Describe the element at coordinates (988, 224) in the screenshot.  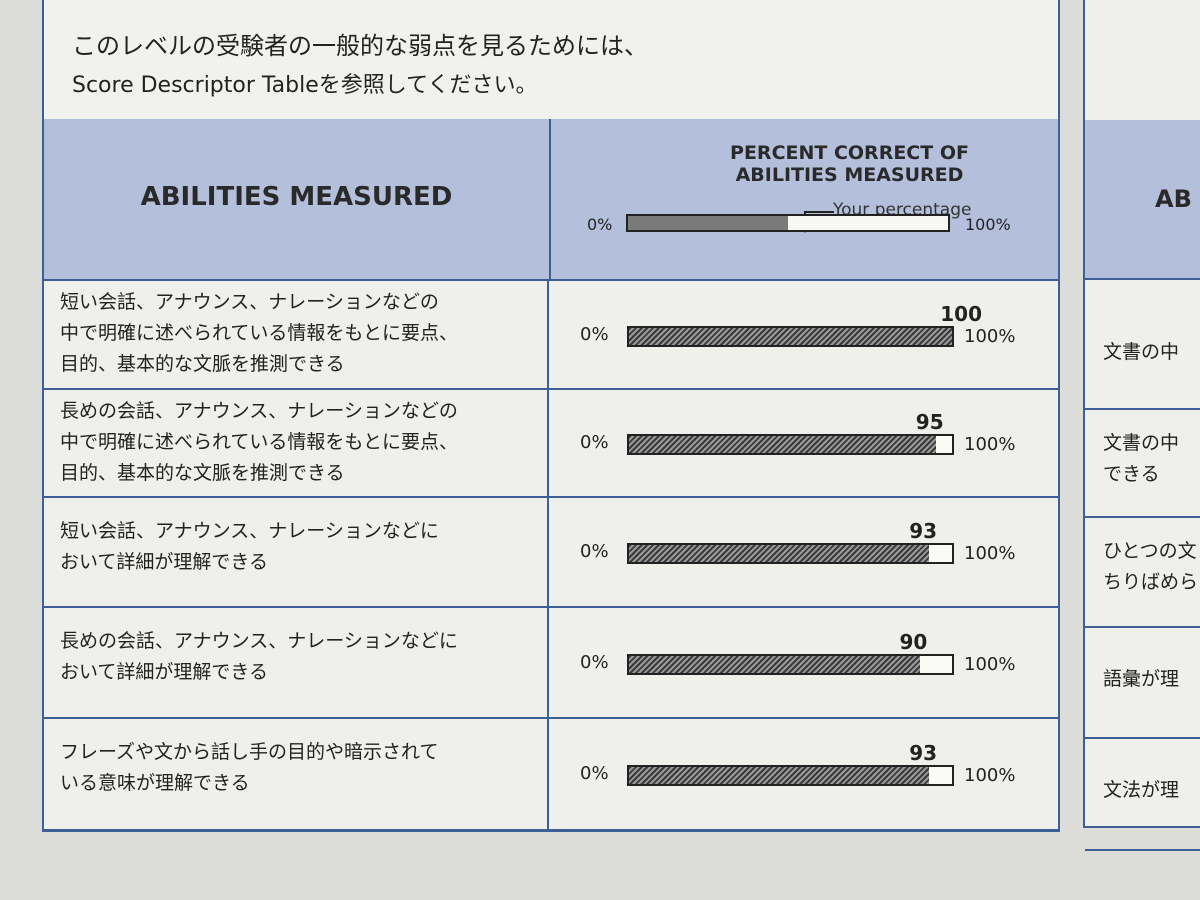
I see `legend-max-label: 100%` at that location.